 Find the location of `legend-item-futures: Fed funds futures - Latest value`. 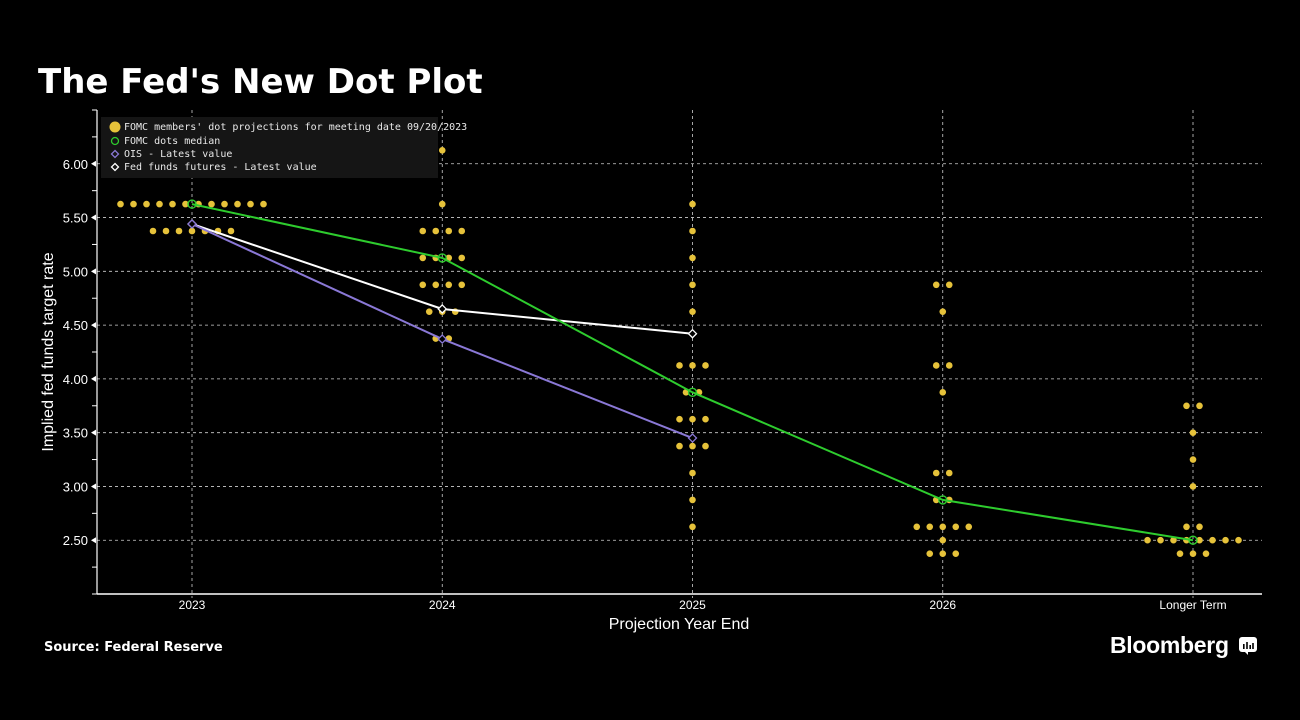

legend-item-futures: Fed funds futures - Latest value is located at coordinates (213, 167).